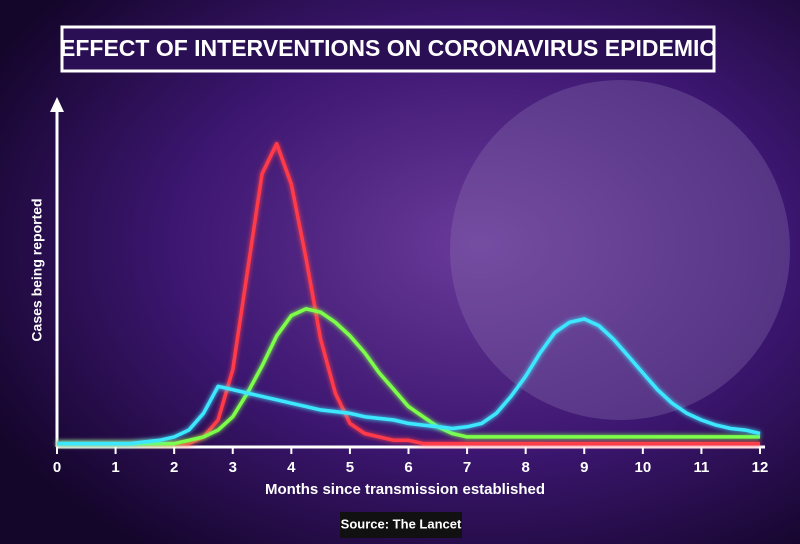 This screenshot has height=544, width=800. What do you see at coordinates (37, 269) in the screenshot?
I see `y-axis-label: Cases being reported` at bounding box center [37, 269].